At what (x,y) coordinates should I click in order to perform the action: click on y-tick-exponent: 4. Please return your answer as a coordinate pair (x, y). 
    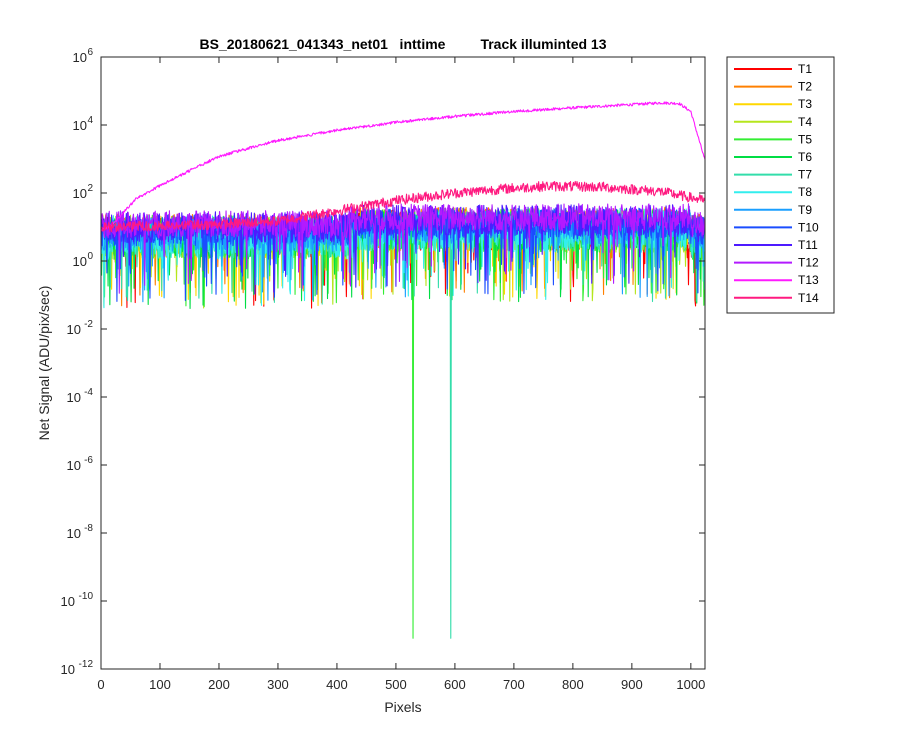
    Looking at the image, I should click on (90, 120).